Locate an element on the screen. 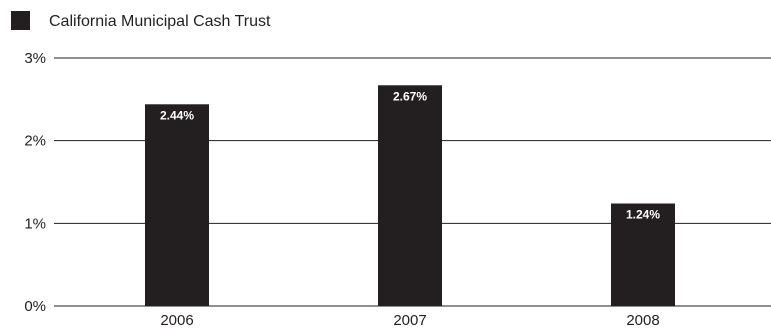 The height and width of the screenshot is (328, 771). x-tick-label-2007: 2007 is located at coordinates (409, 320).